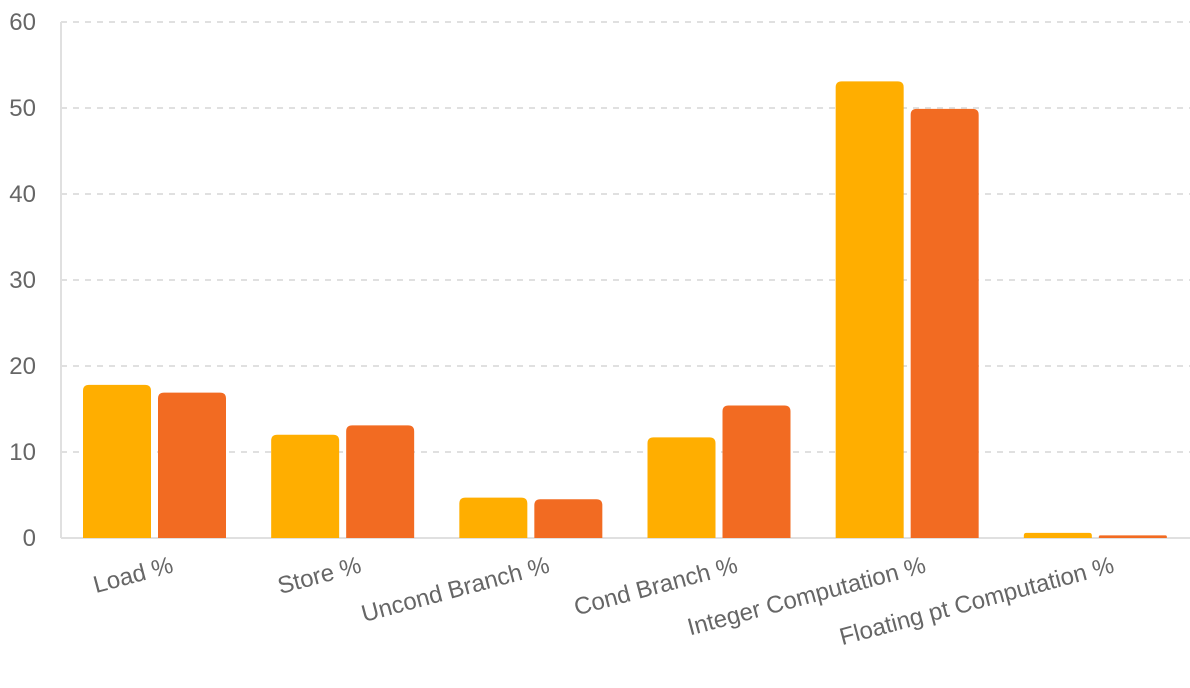 The height and width of the screenshot is (688, 1190). Describe the element at coordinates (22, 452) in the screenshot. I see `y-tick-label: 10` at that location.